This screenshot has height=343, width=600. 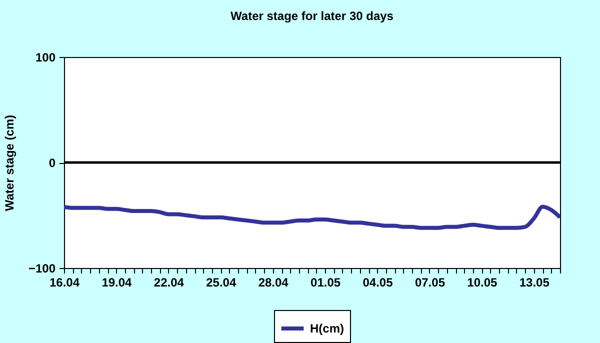 I want to click on legend-label: H(cm), so click(x=327, y=329).